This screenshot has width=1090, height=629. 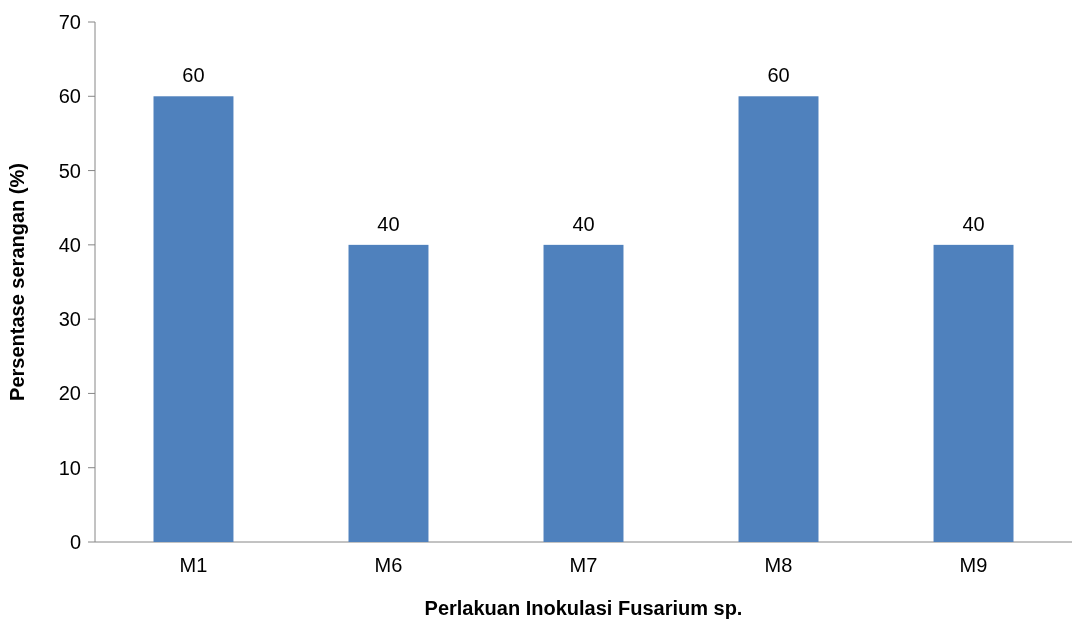 I want to click on x-tick-label: M1, so click(x=193, y=565).